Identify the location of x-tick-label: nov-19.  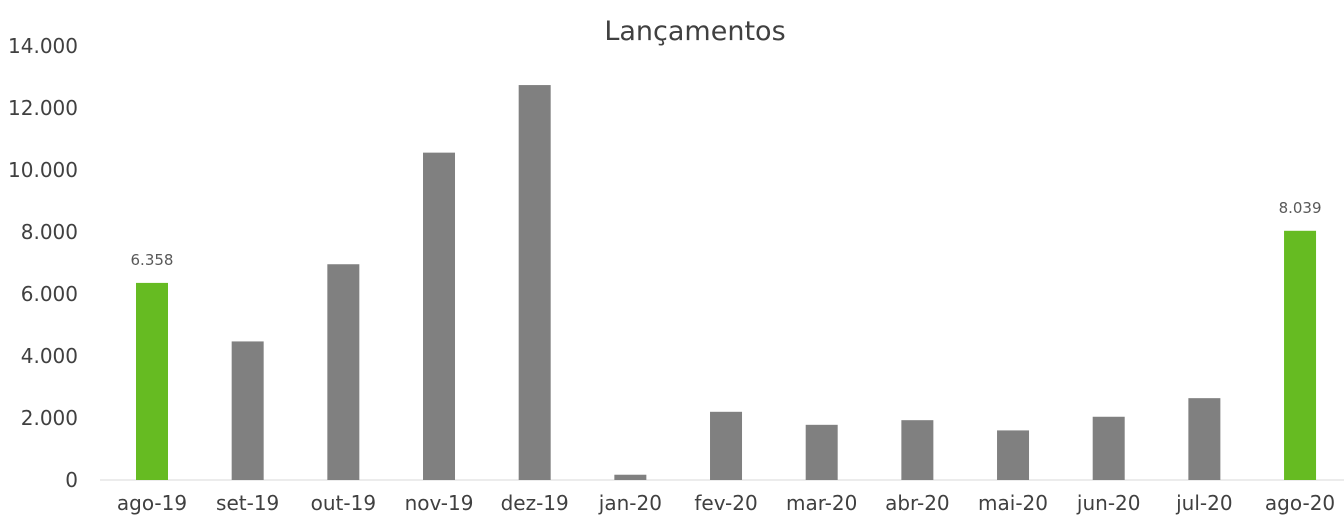
(439, 503).